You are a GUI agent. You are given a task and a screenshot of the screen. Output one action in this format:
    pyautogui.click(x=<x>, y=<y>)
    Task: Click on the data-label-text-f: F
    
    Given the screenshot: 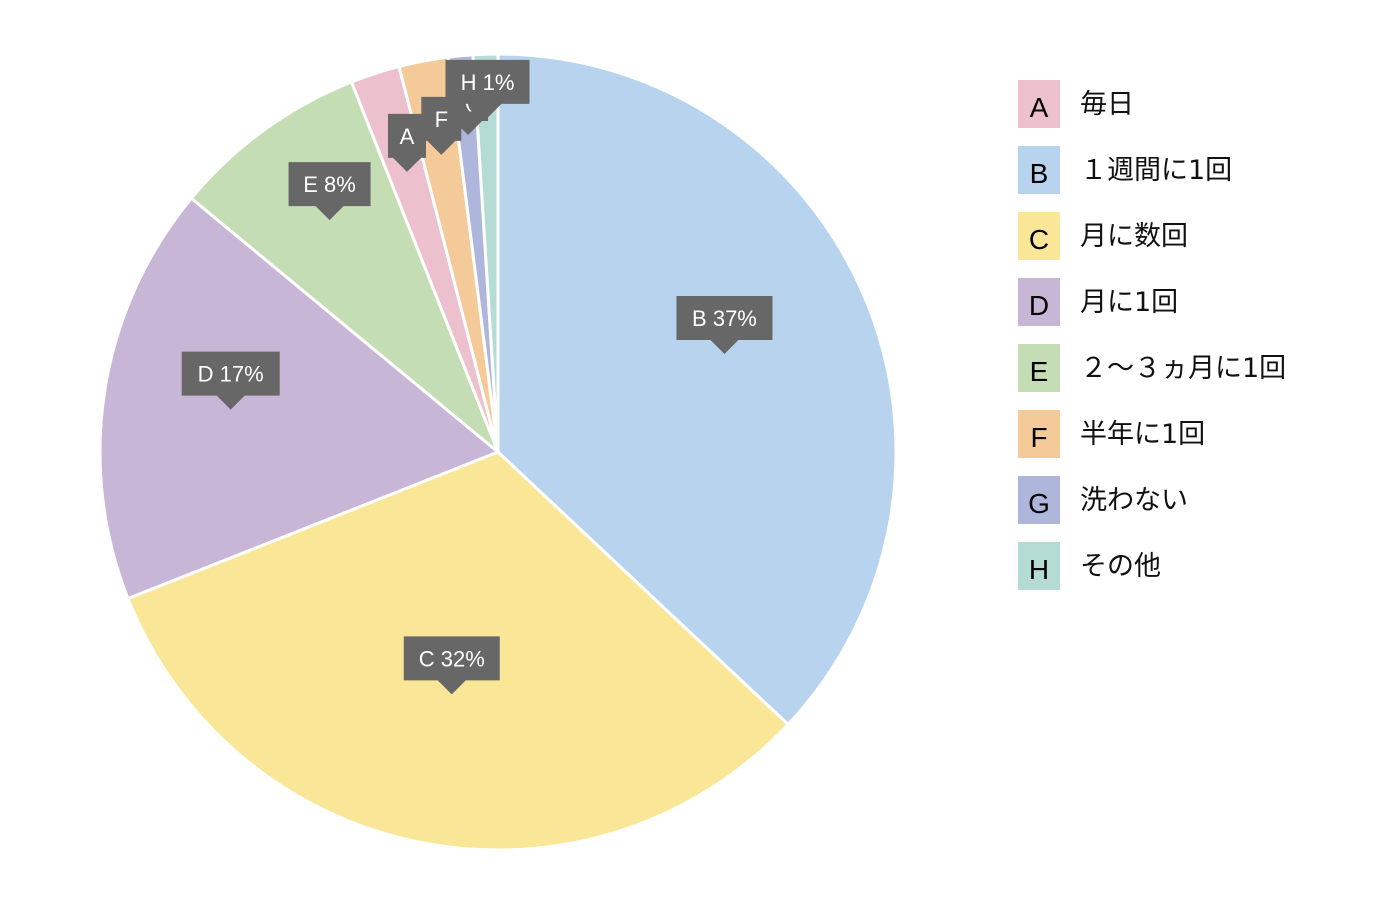 What is the action you would take?
    pyautogui.click(x=441, y=119)
    